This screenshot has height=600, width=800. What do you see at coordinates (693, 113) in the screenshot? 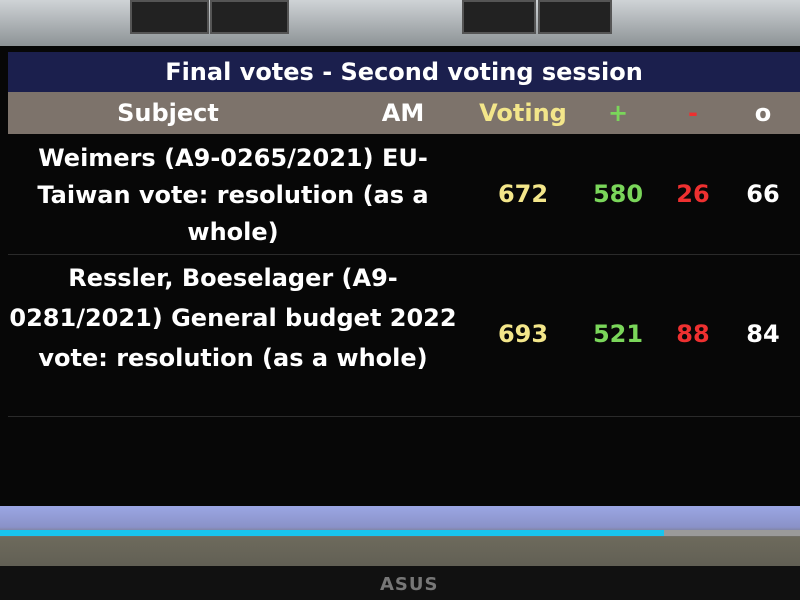
I see `col-minus: -` at bounding box center [693, 113].